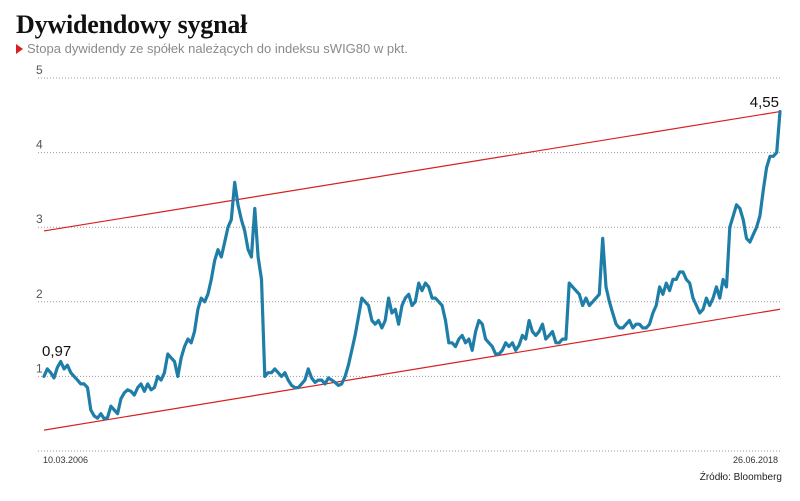 This screenshot has height=501, width=800. I want to click on y-axis-ticks: 5 4 3 2 1, so click(39, 219).